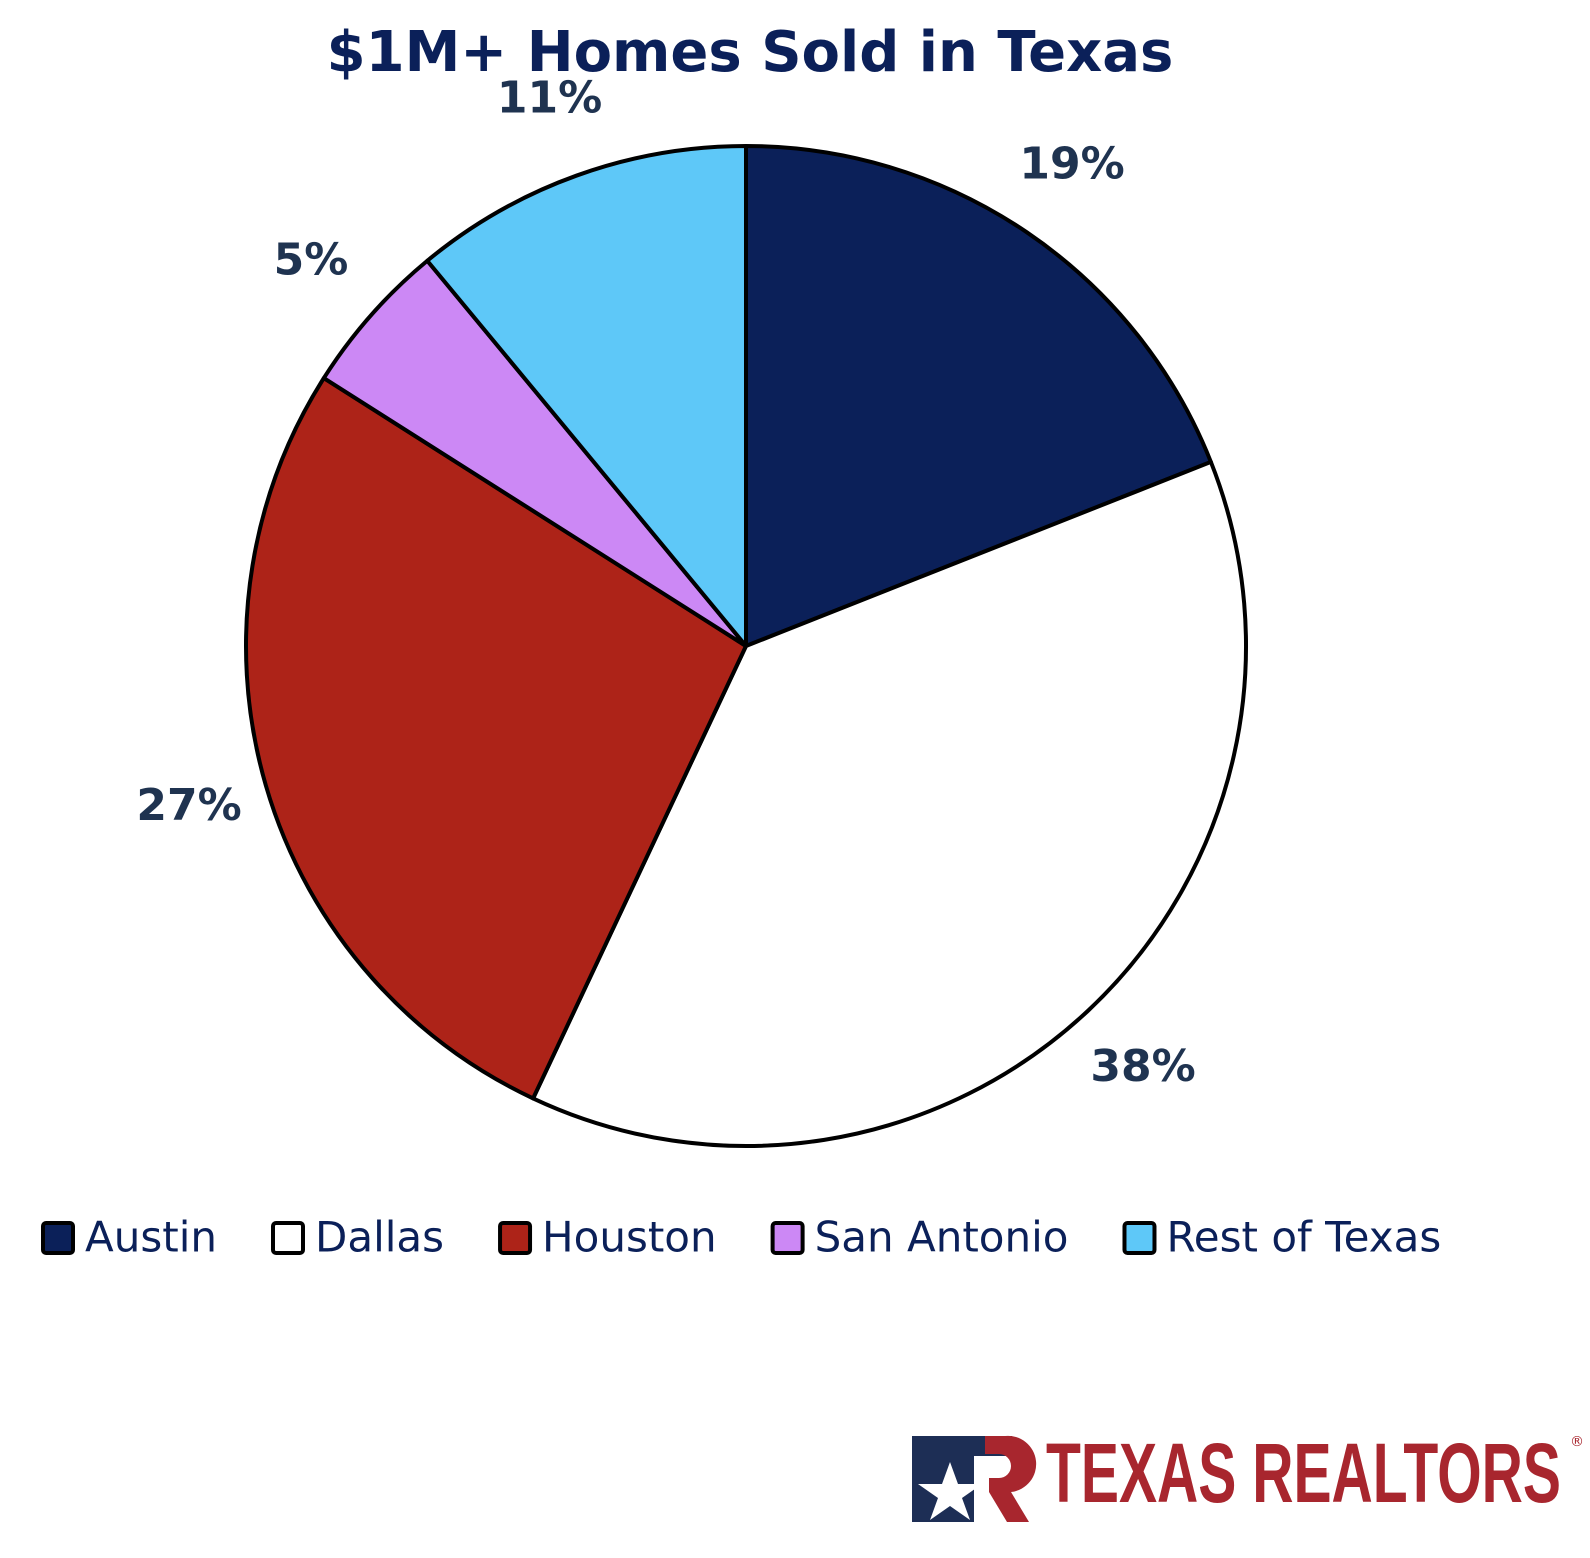 This screenshot has width=1590, height=1558. Describe the element at coordinates (1303, 1237) in the screenshot. I see `legend-label: Rest of Texas` at that location.